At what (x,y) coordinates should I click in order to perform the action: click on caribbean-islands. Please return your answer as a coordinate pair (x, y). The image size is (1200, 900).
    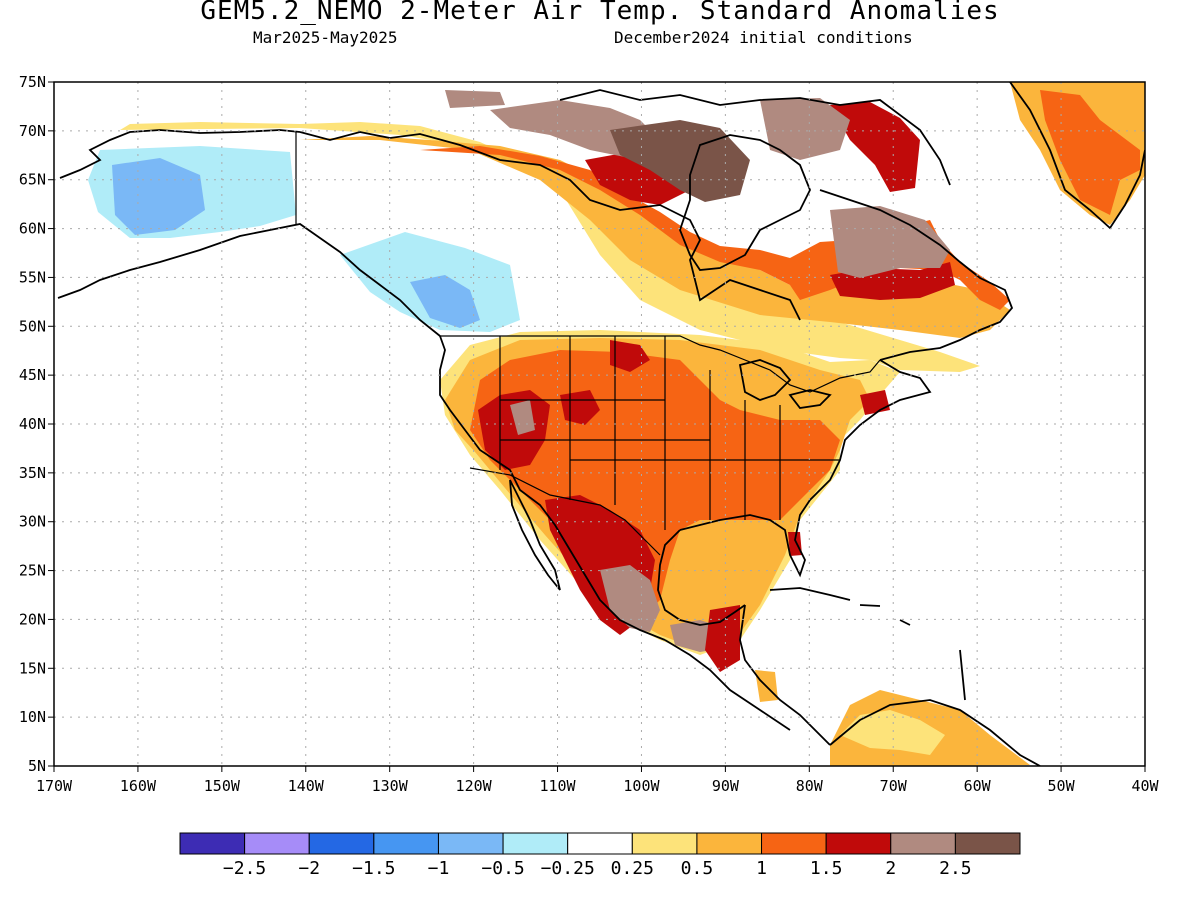
    Looking at the image, I should click on (867, 644).